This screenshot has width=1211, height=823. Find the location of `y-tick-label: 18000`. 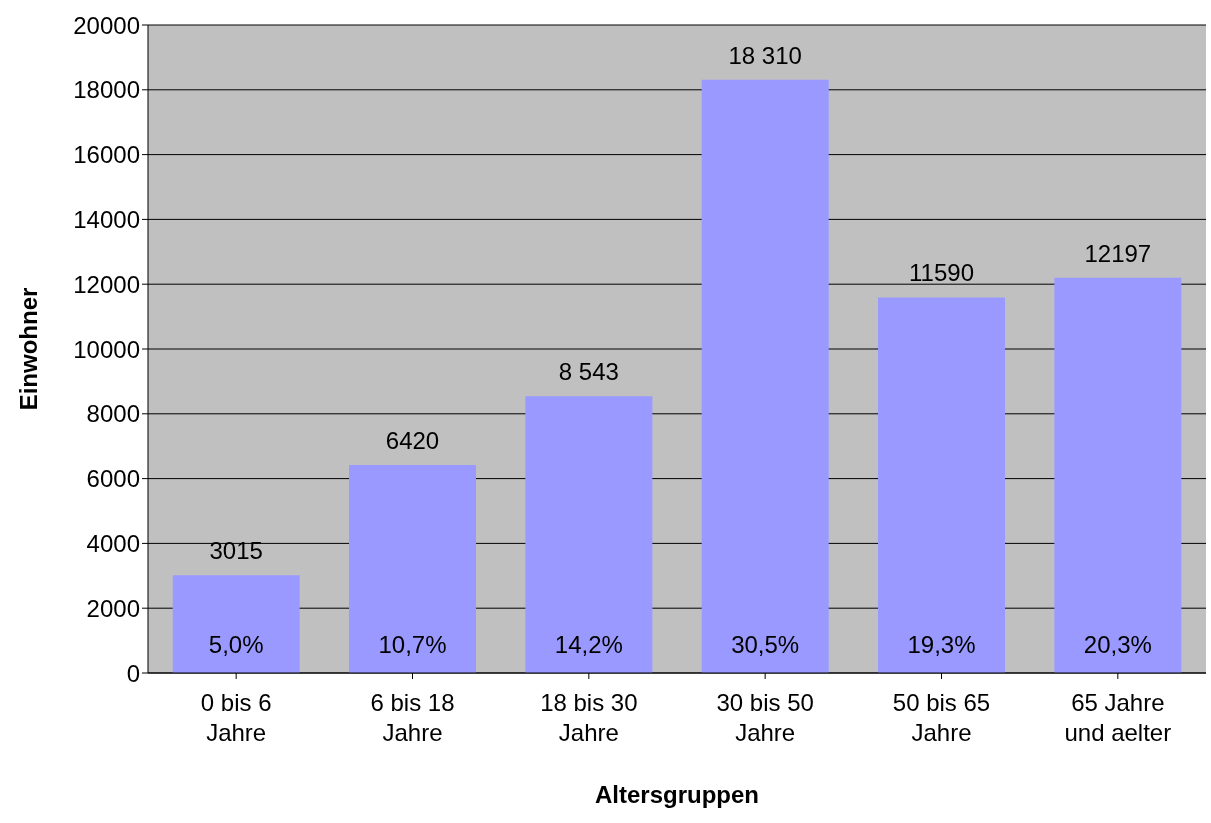

y-tick-label: 18000 is located at coordinates (106, 90).